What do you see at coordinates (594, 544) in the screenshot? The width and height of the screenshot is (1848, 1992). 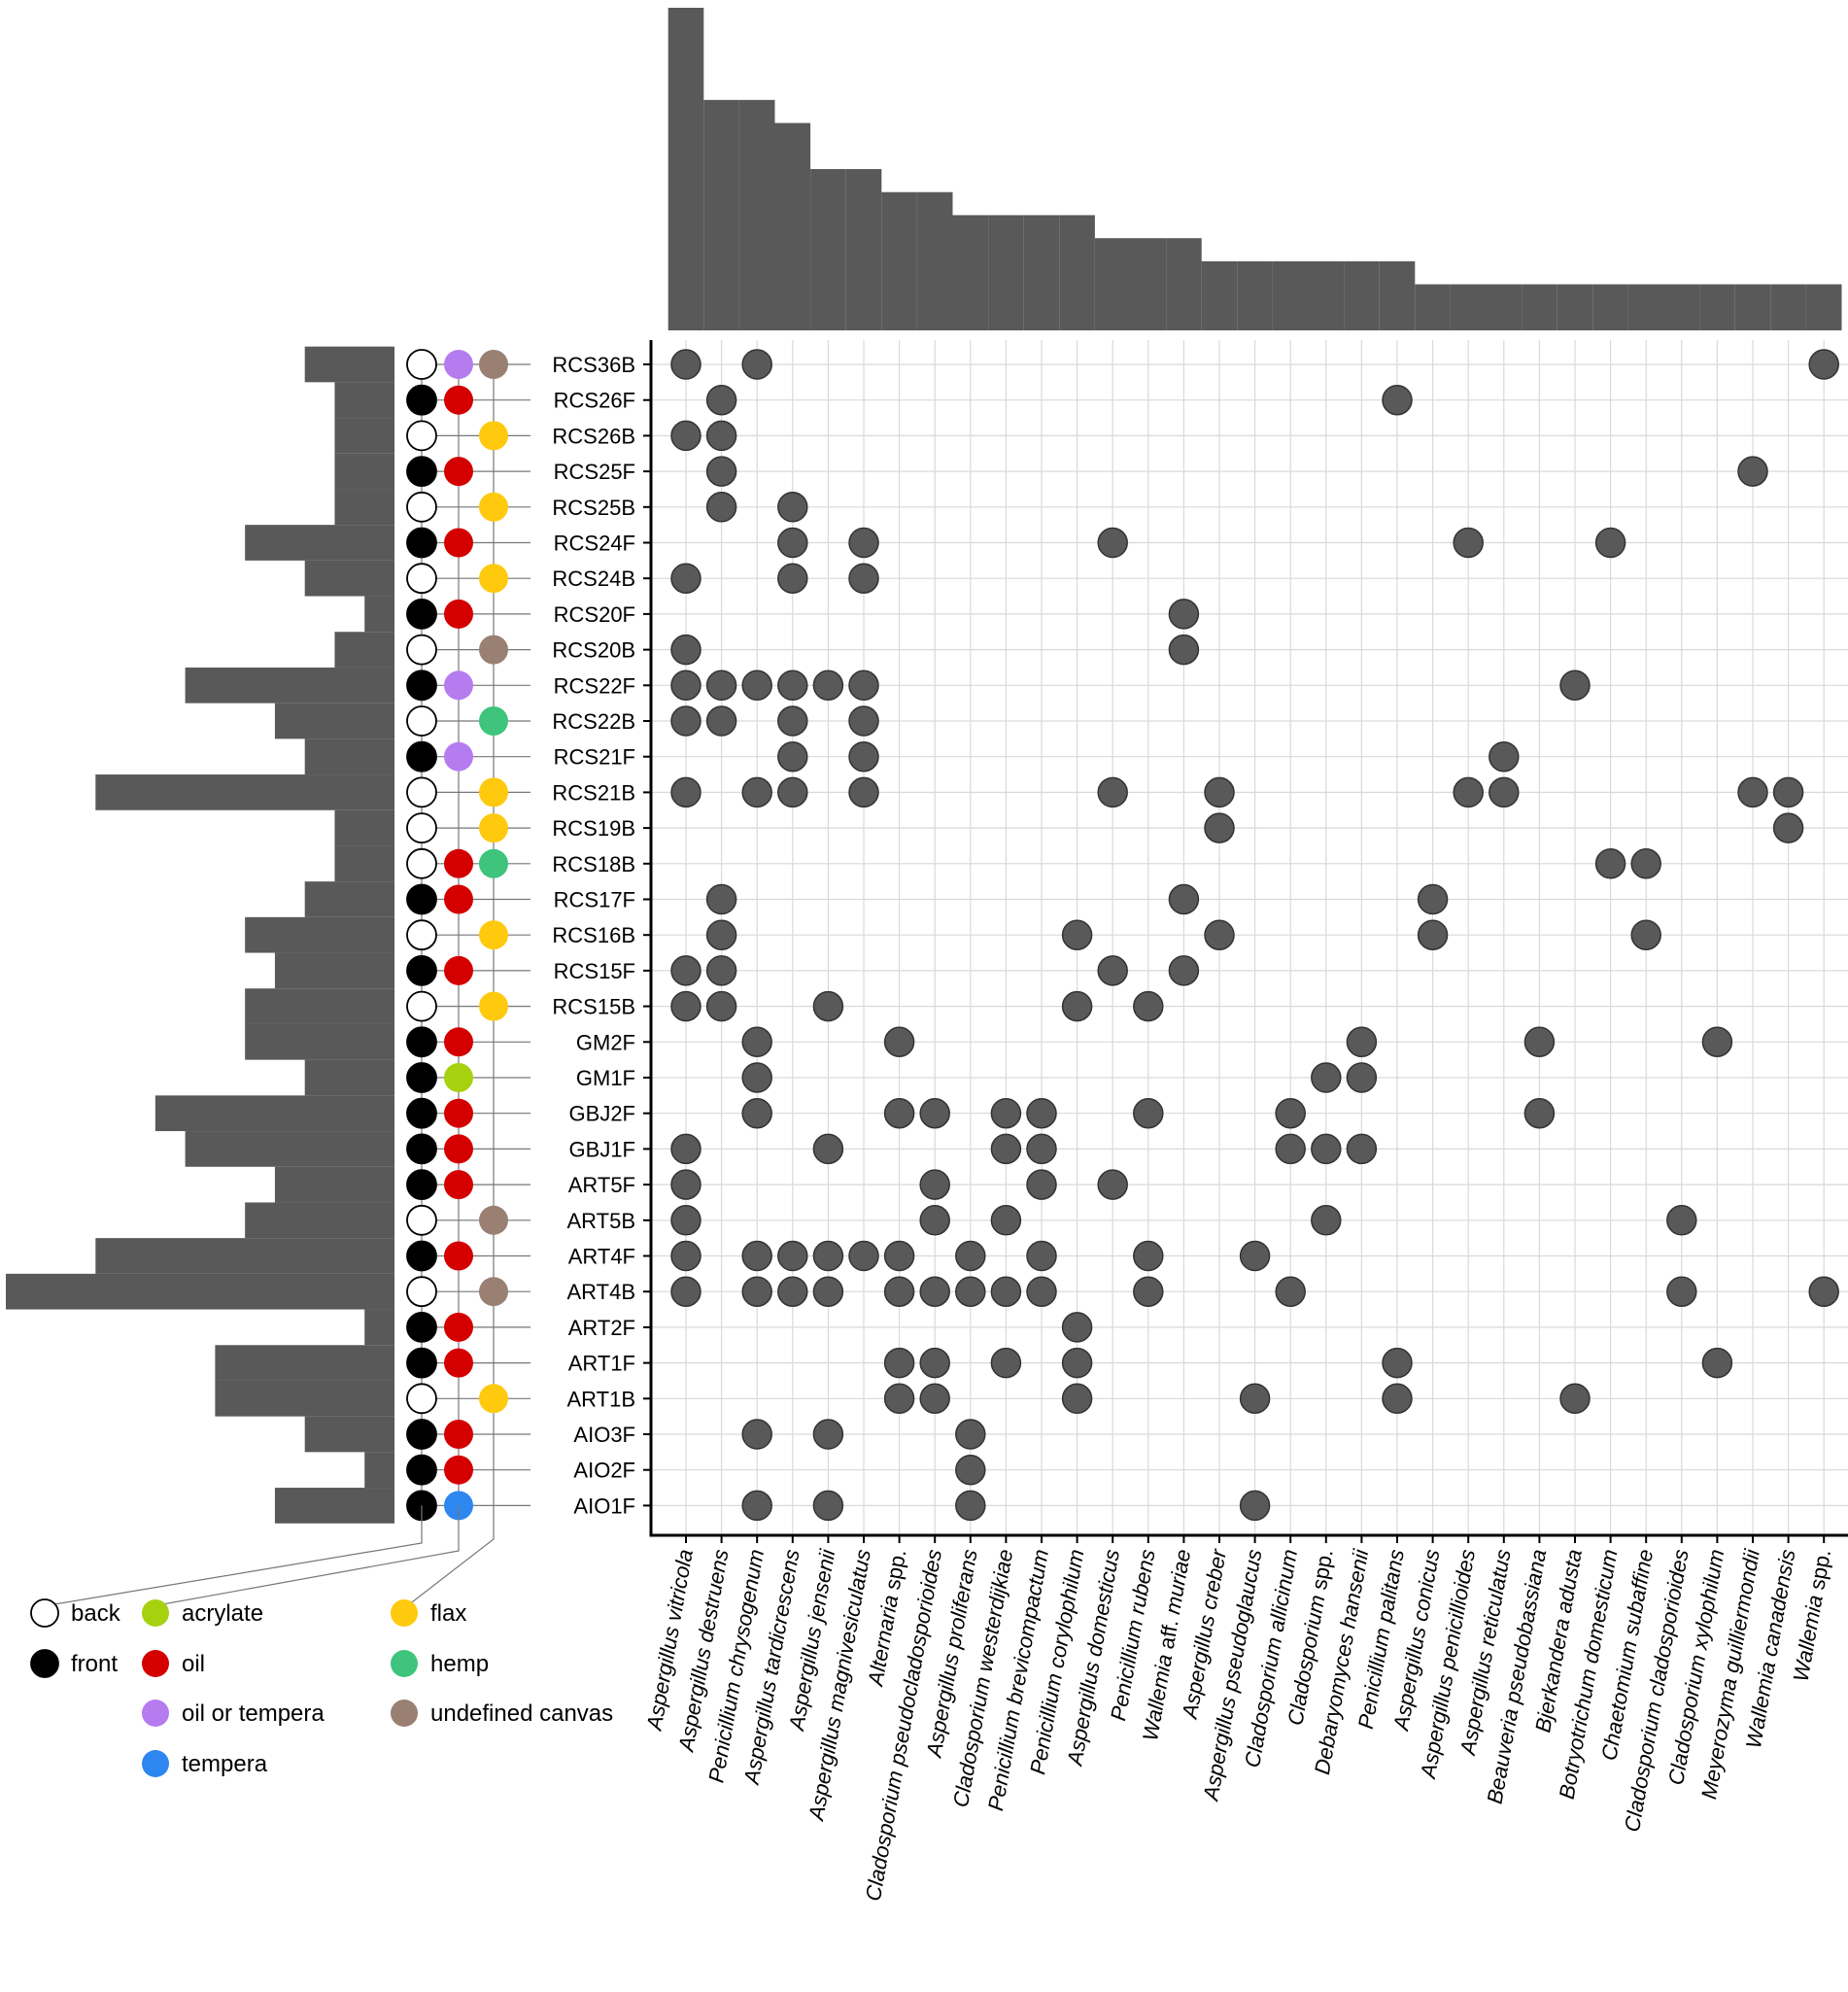 I see `sample-label-rcs24f: RCS24F` at bounding box center [594, 544].